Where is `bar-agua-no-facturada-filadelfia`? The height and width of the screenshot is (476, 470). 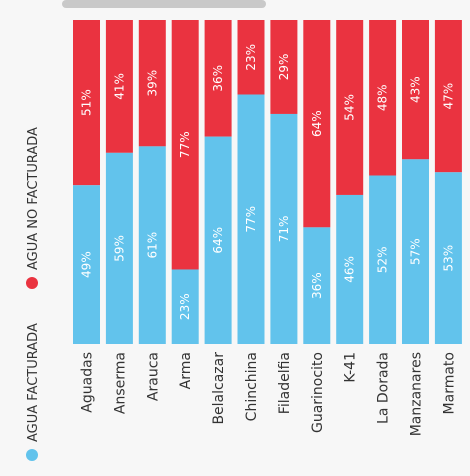 bar-agua-no-facturada-filadelfia is located at coordinates (284, 67).